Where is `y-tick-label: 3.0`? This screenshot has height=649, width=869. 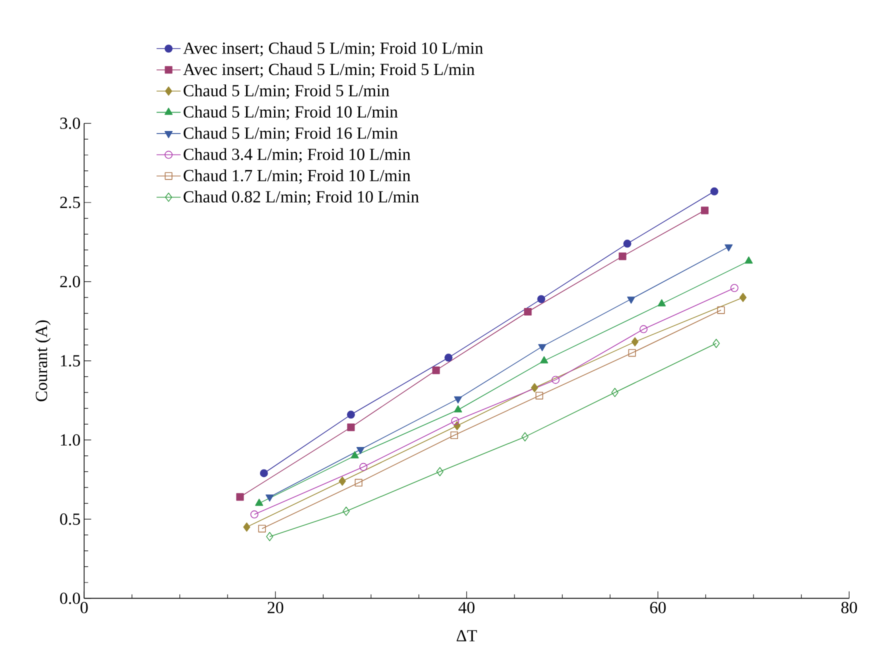 y-tick-label: 3.0 is located at coordinates (70, 124).